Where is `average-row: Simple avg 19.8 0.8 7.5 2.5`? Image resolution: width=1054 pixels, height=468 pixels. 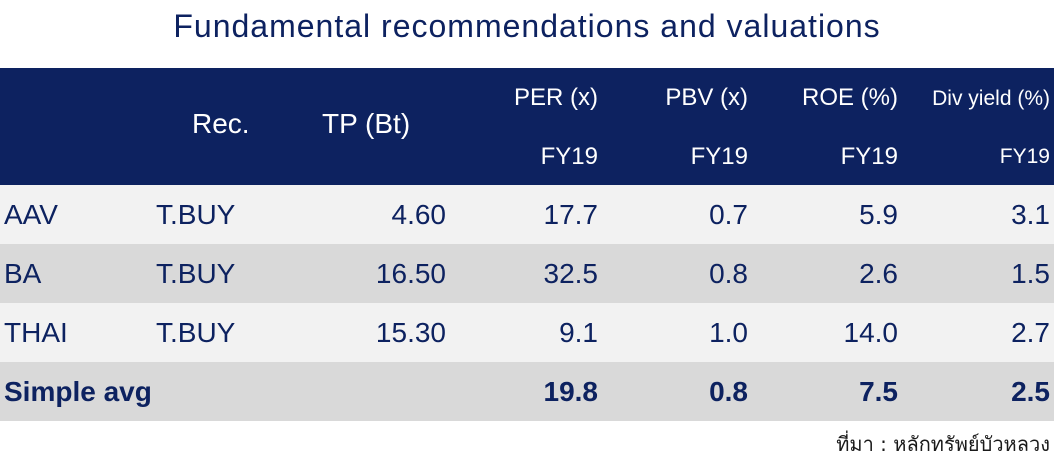
average-row: Simple avg 19.8 0.8 7.5 2.5 is located at coordinates (527, 391).